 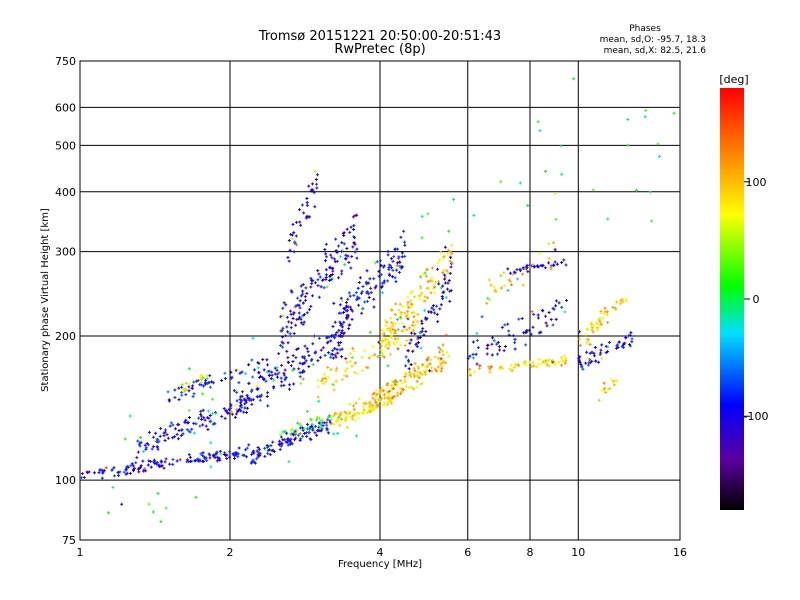 I want to click on colorbar, so click(x=732, y=299).